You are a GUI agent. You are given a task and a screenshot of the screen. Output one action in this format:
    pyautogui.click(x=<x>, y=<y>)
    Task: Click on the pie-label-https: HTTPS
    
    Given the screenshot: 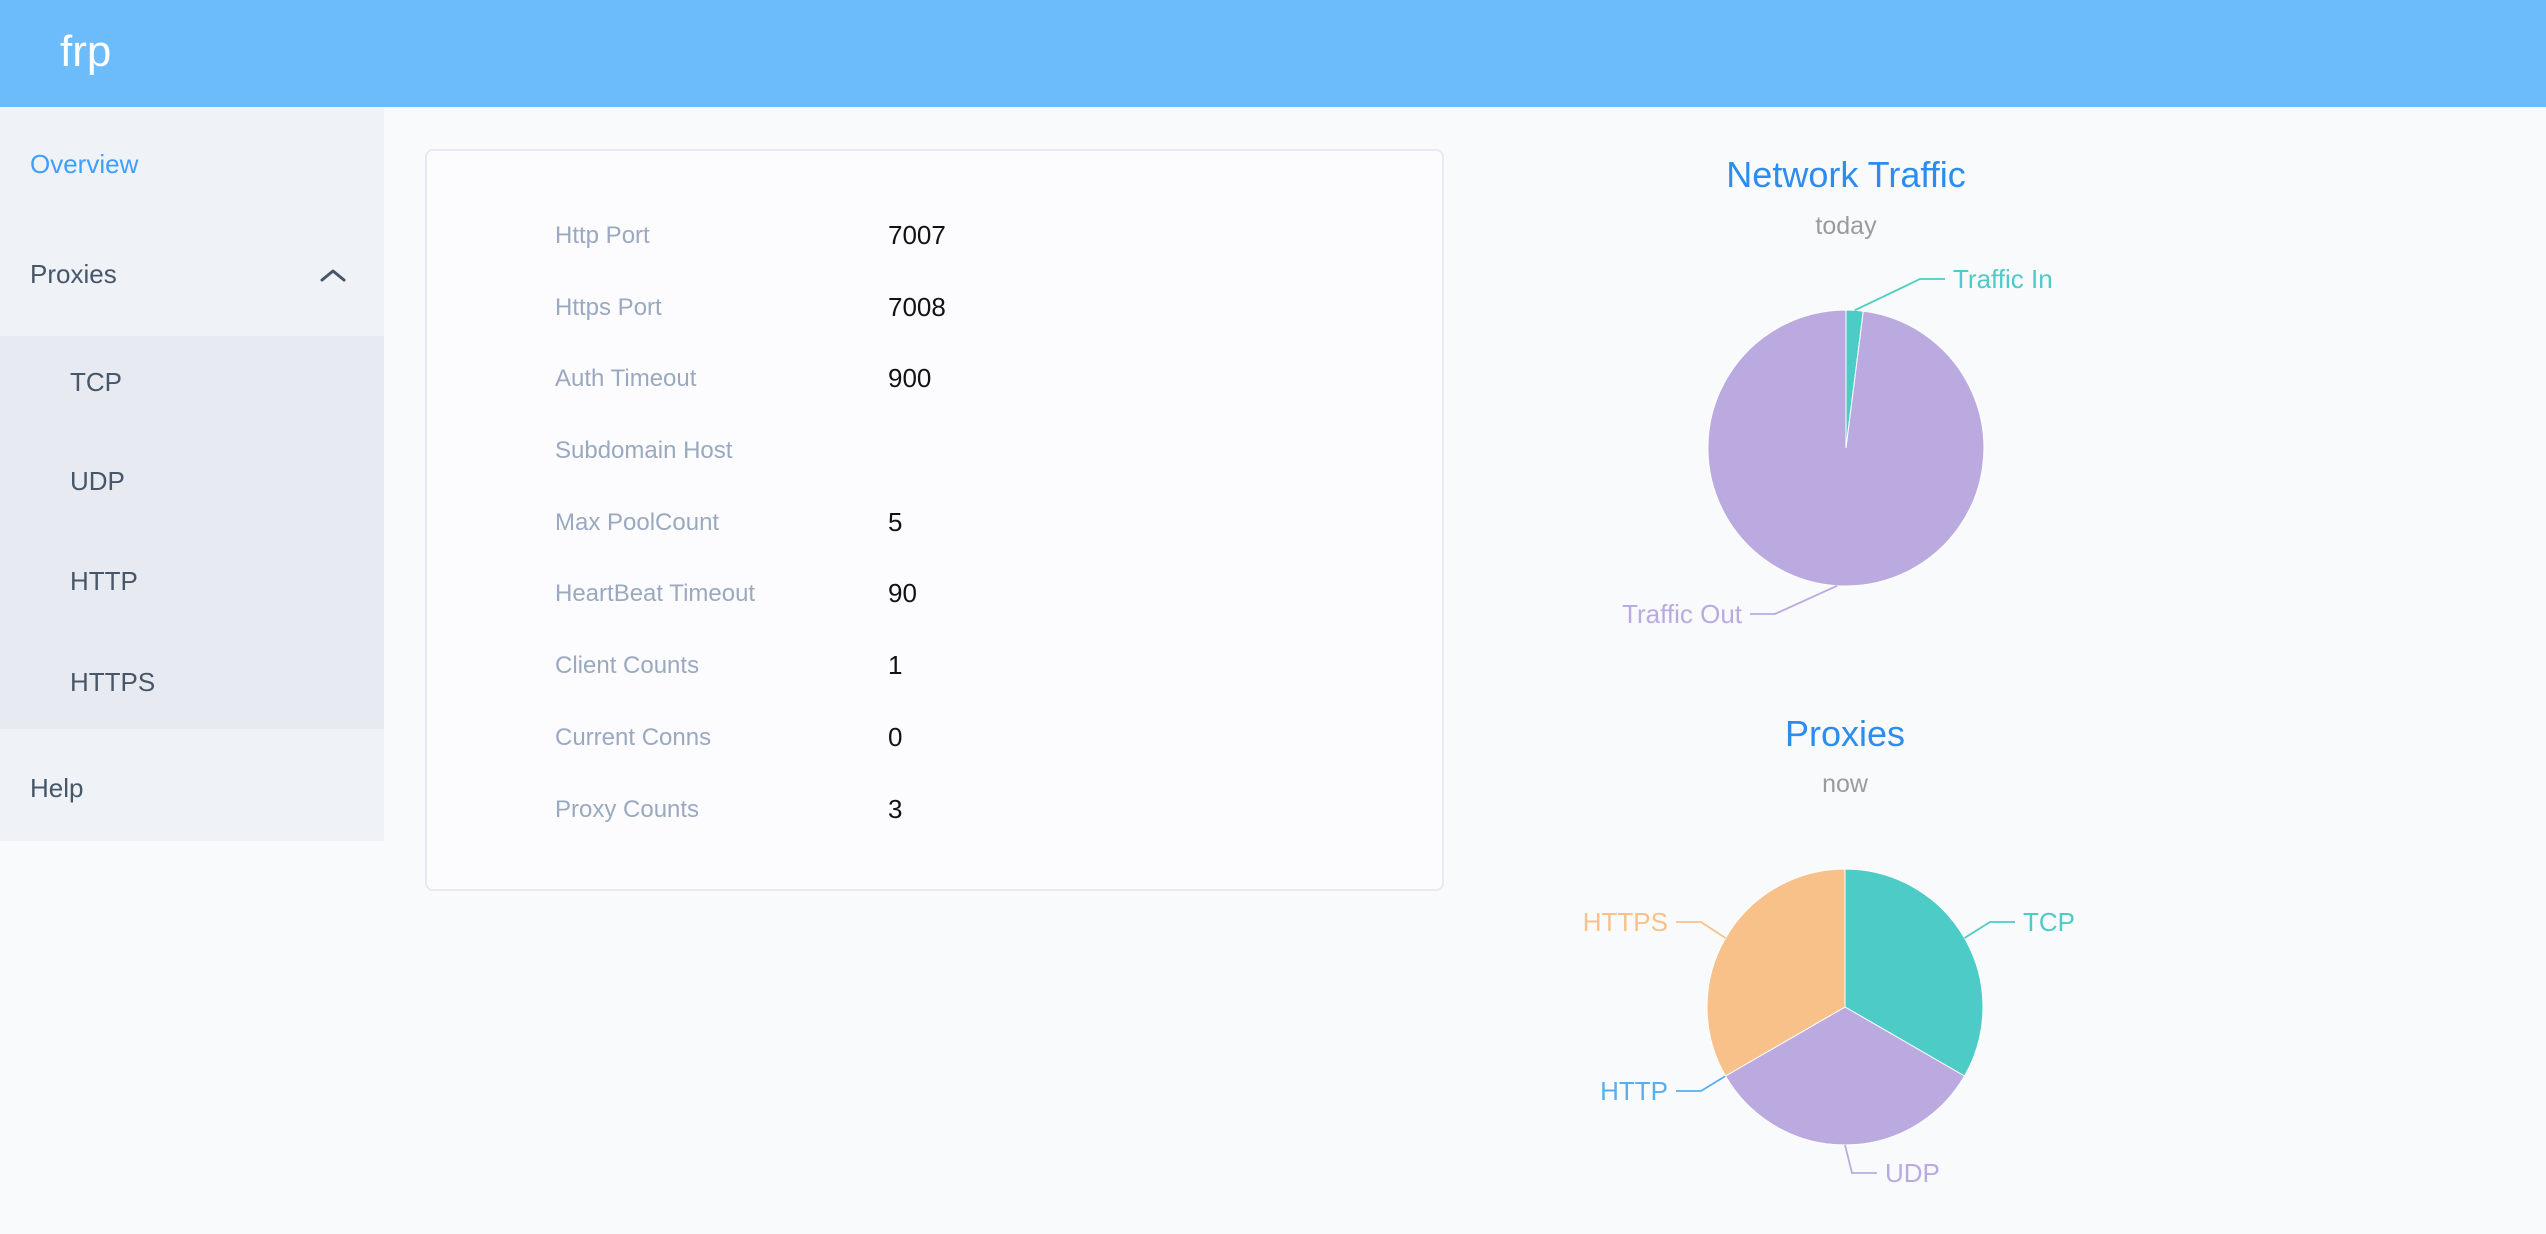 What is the action you would take?
    pyautogui.click(x=1625, y=922)
    